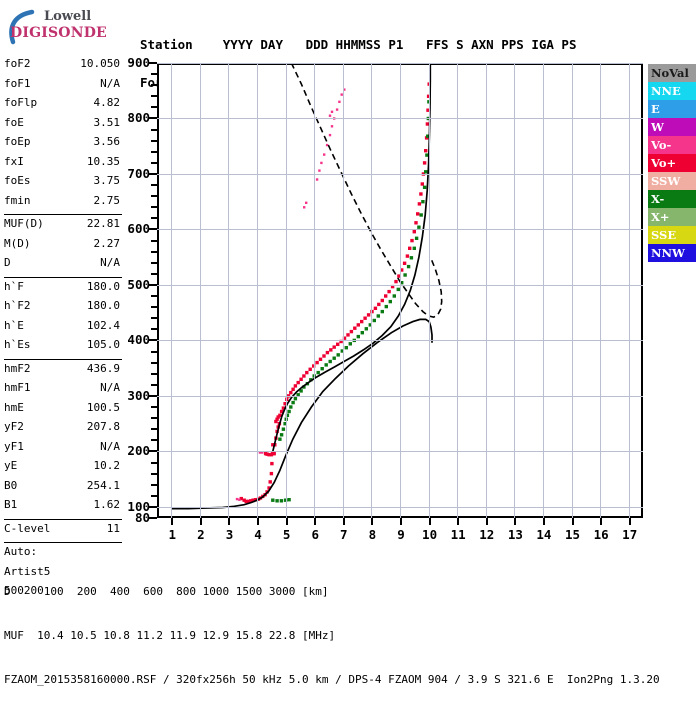  Describe the element at coordinates (17, 243) in the screenshot. I see `param-key: M(D)` at that location.